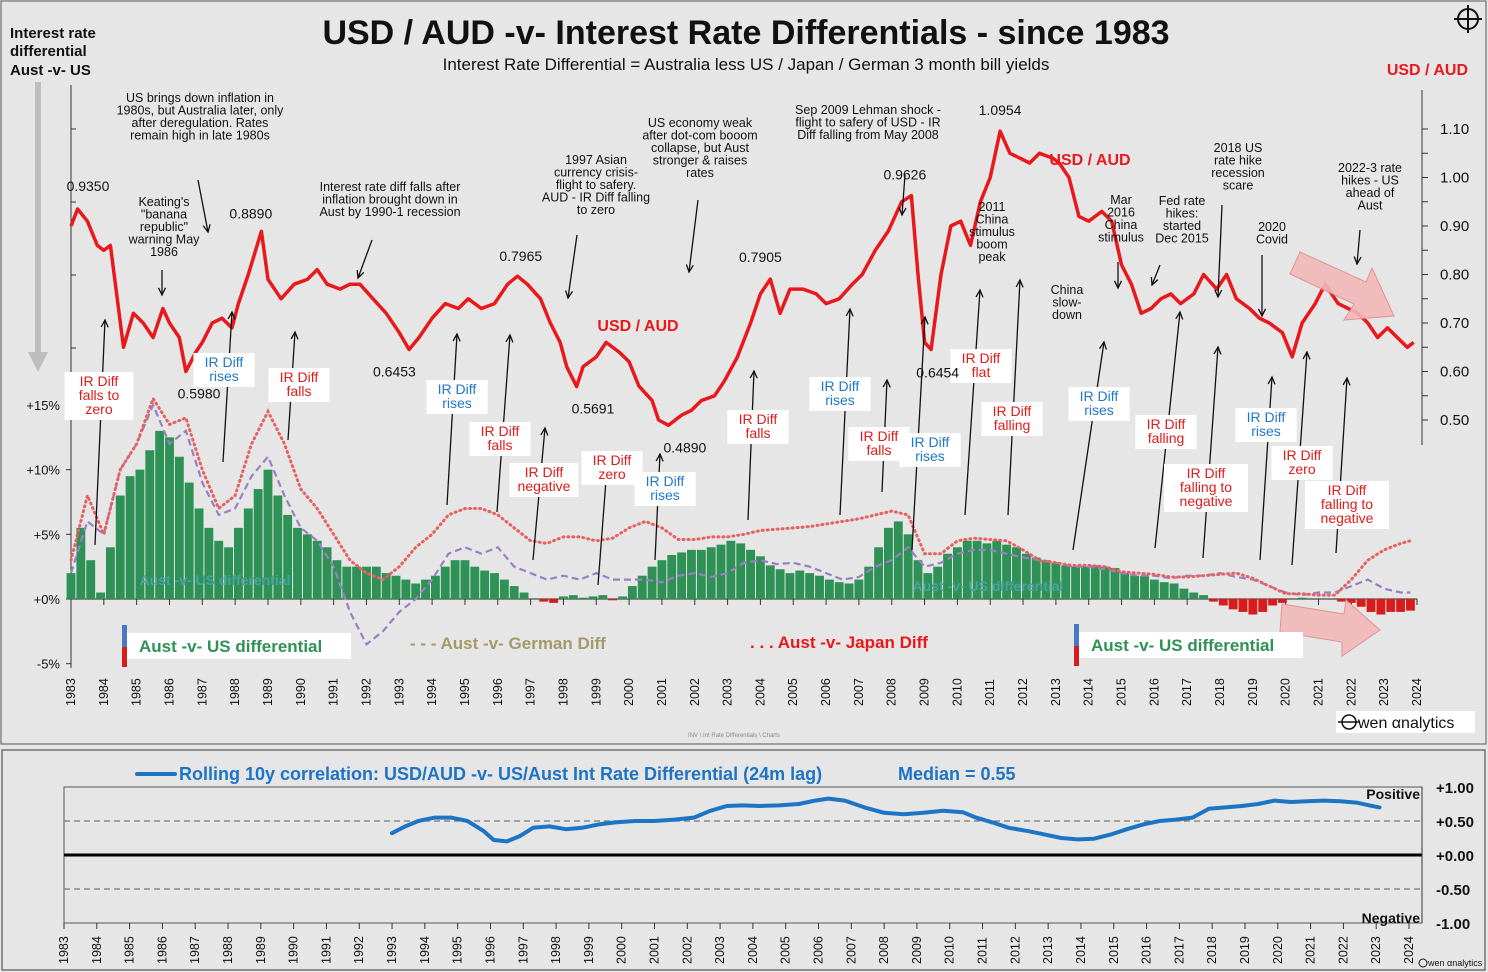 This screenshot has width=1488, height=972. I want to click on value-label: 0.7965, so click(520, 256).